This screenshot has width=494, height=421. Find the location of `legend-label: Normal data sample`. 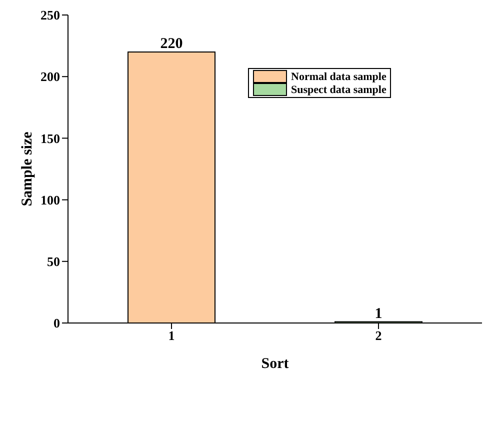

legend-label: Normal data sample is located at coordinates (338, 76).